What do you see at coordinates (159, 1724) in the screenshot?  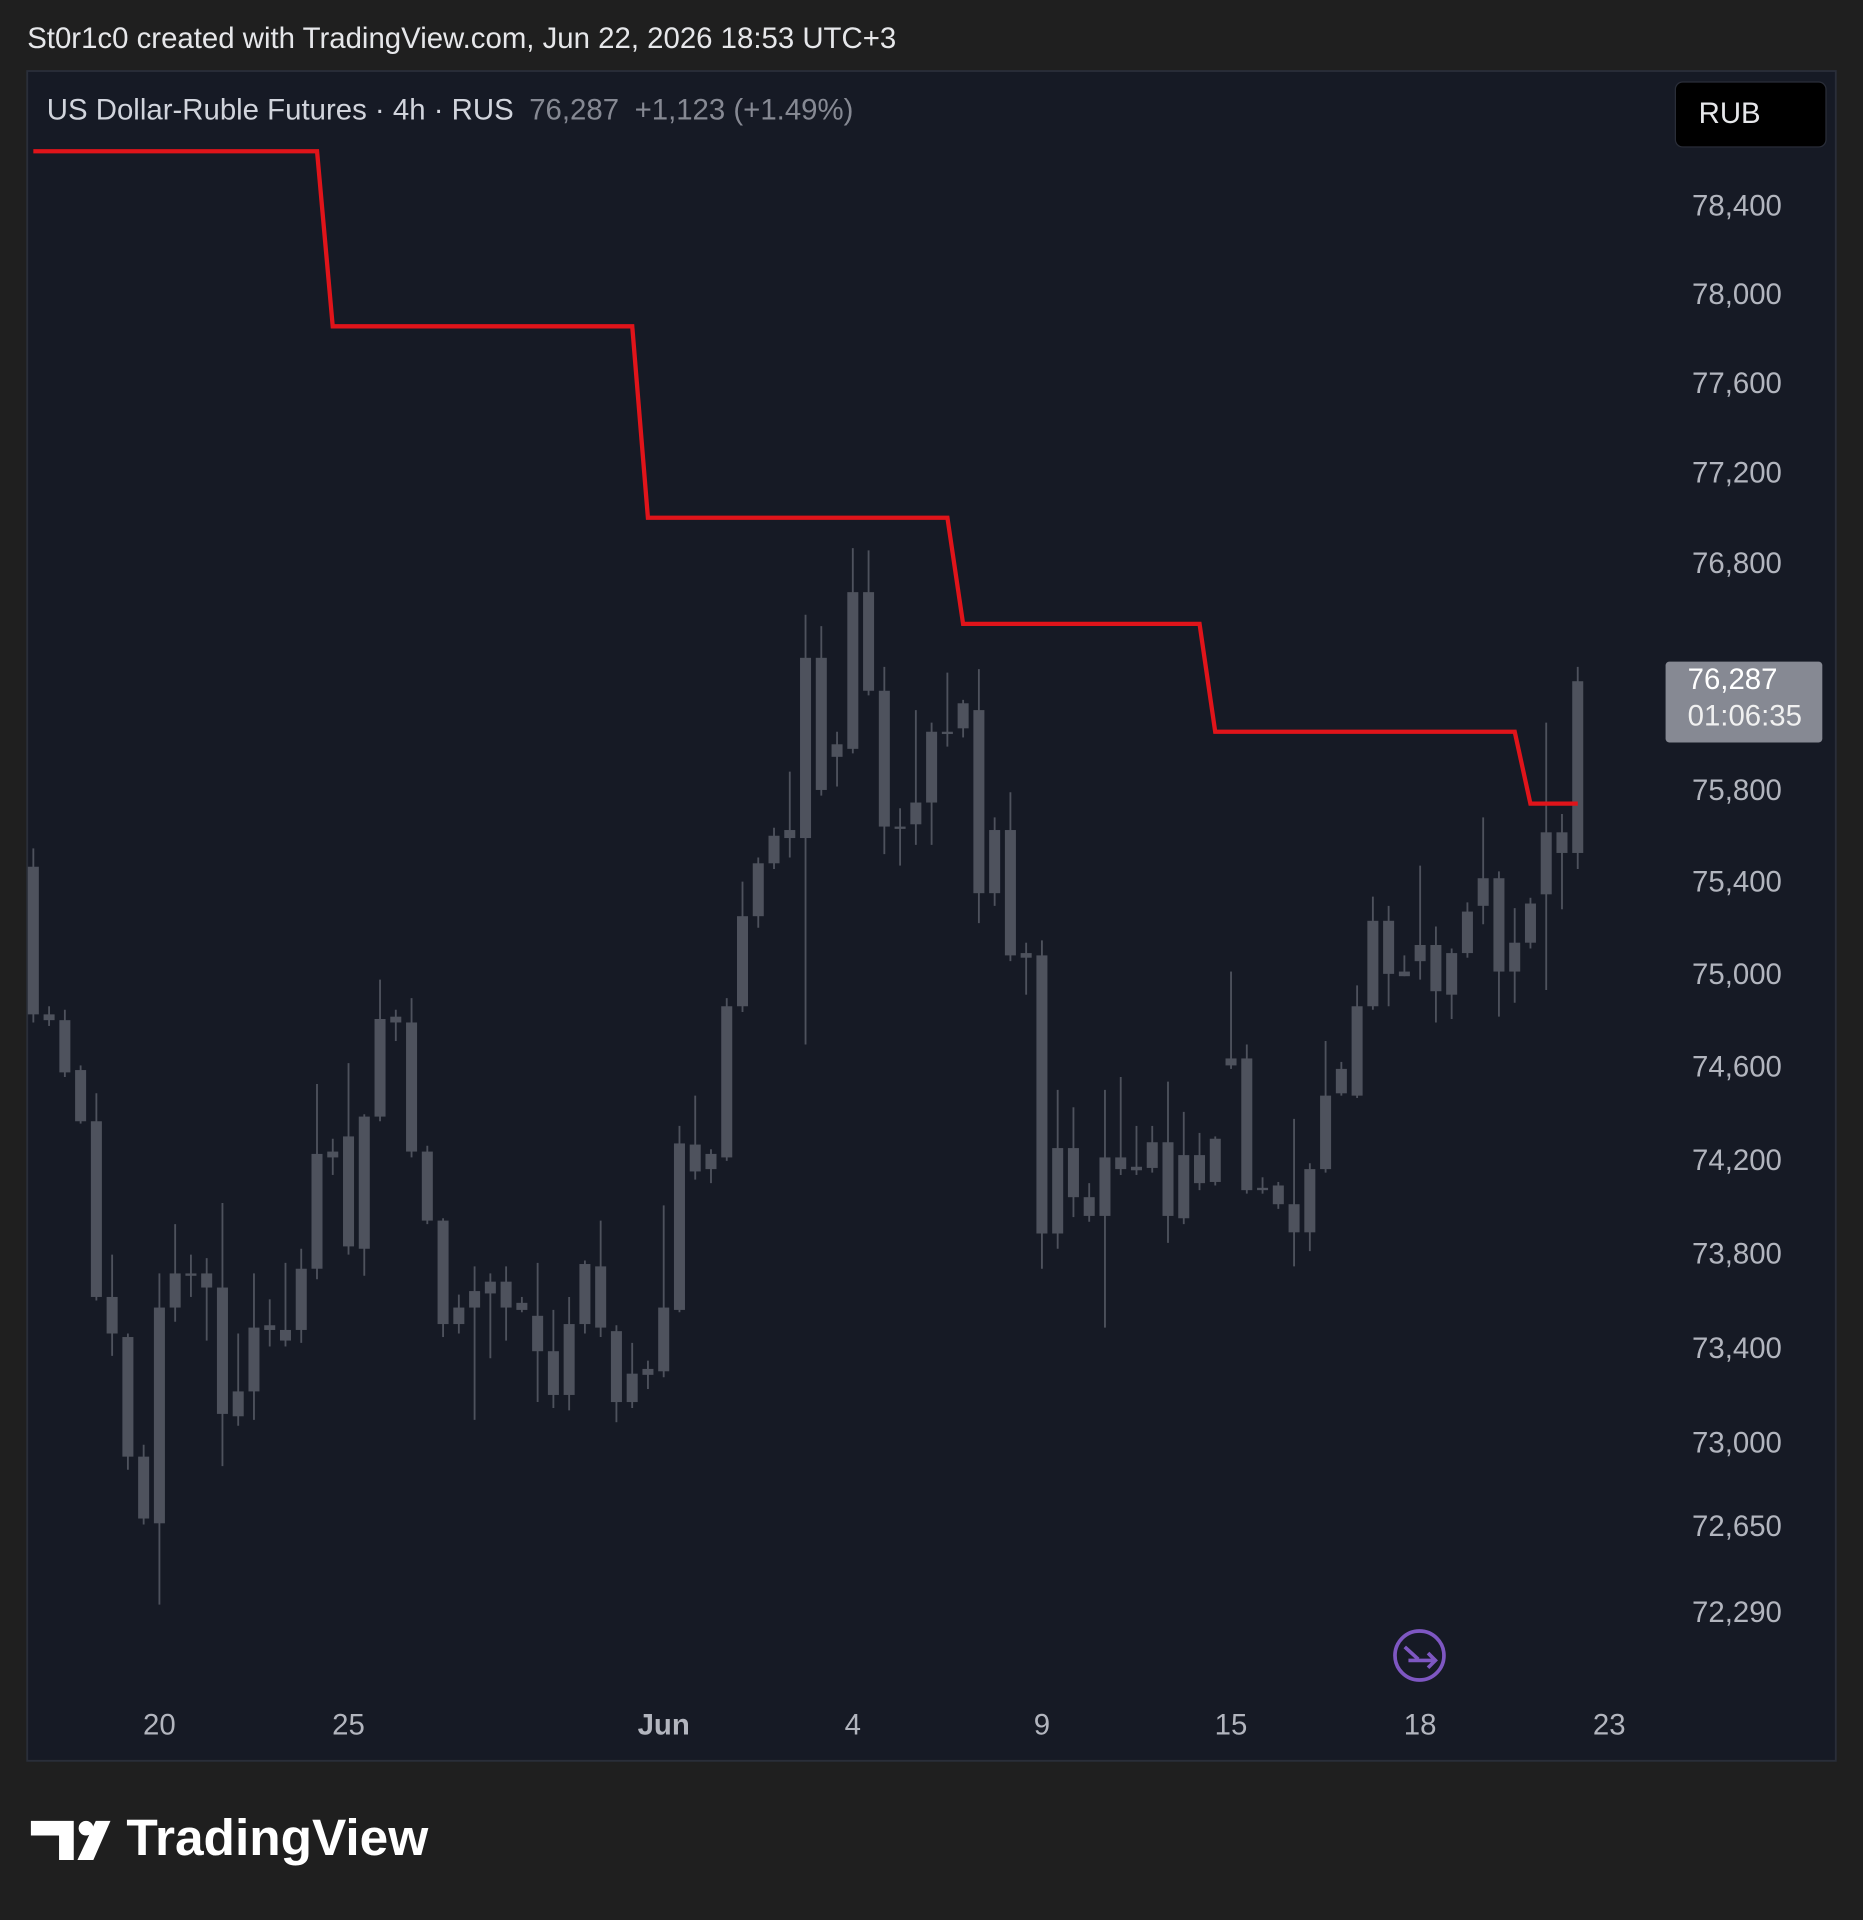 I see `x-tick-label: 20` at bounding box center [159, 1724].